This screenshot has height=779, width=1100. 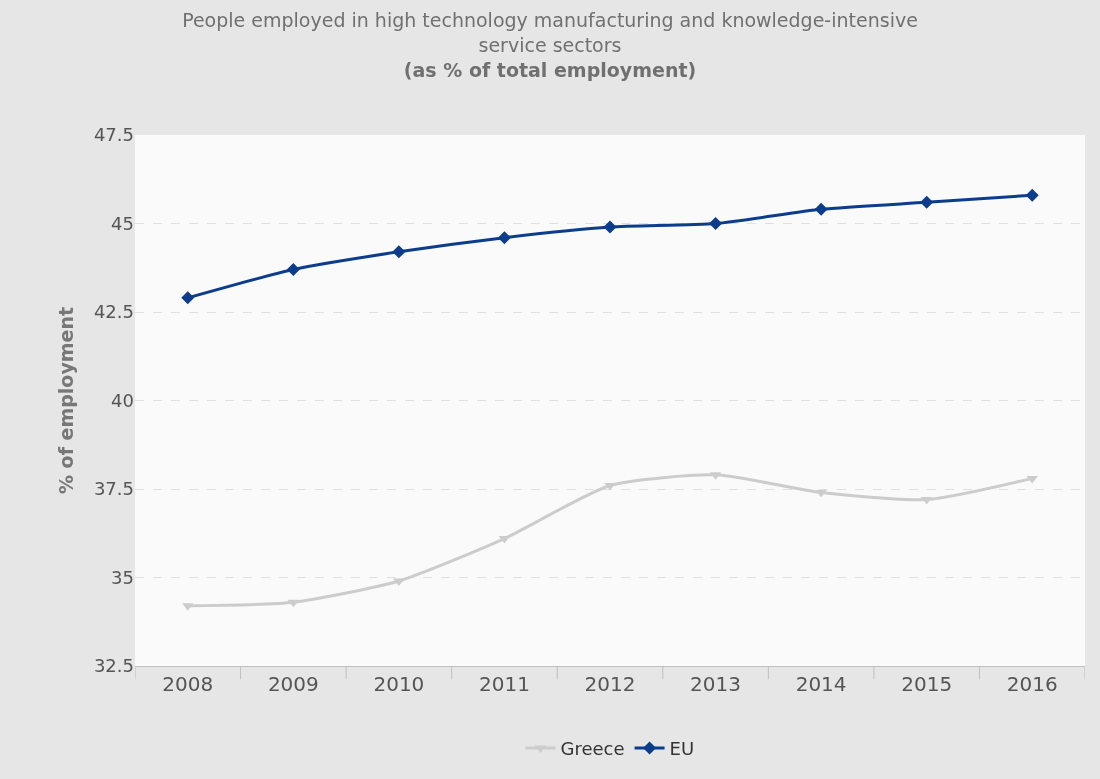 What do you see at coordinates (1032, 684) in the screenshot?
I see `x-tick-label: 2016` at bounding box center [1032, 684].